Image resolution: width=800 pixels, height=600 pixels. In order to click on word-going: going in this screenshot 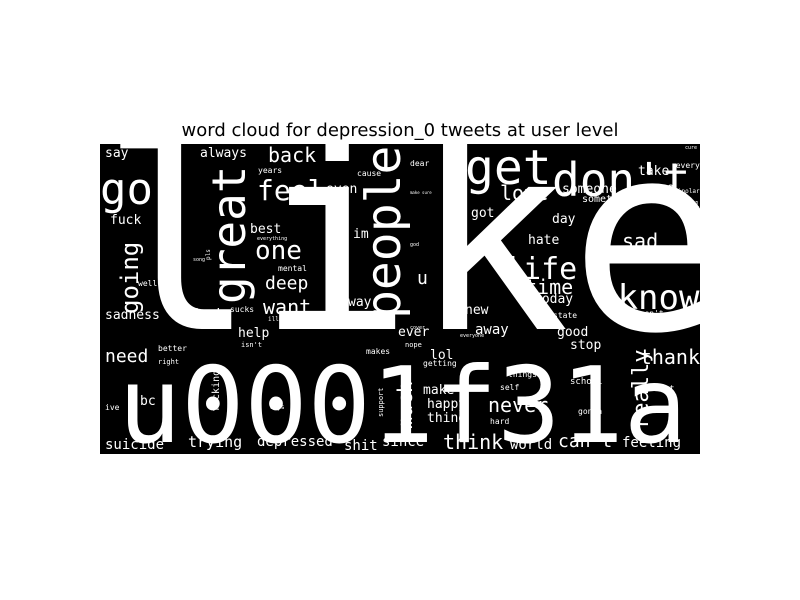, I will do `click(130, 278)`.